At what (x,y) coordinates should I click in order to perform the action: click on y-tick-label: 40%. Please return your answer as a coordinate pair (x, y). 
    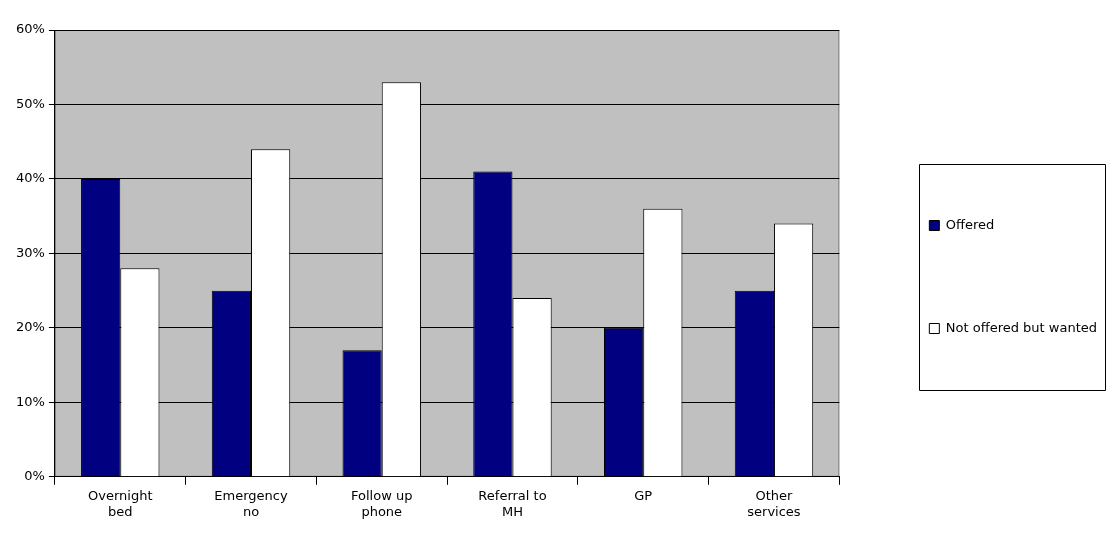
    Looking at the image, I should click on (30, 178).